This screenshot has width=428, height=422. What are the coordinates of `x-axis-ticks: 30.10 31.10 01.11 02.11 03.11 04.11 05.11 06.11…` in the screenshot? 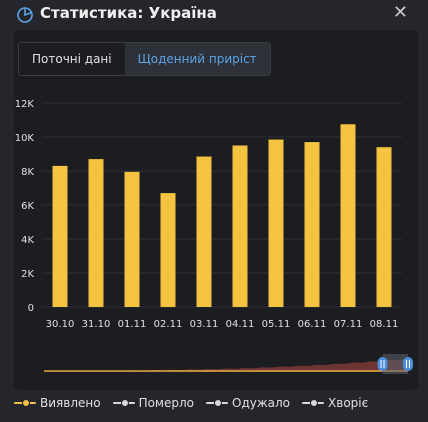 It's located at (222, 324).